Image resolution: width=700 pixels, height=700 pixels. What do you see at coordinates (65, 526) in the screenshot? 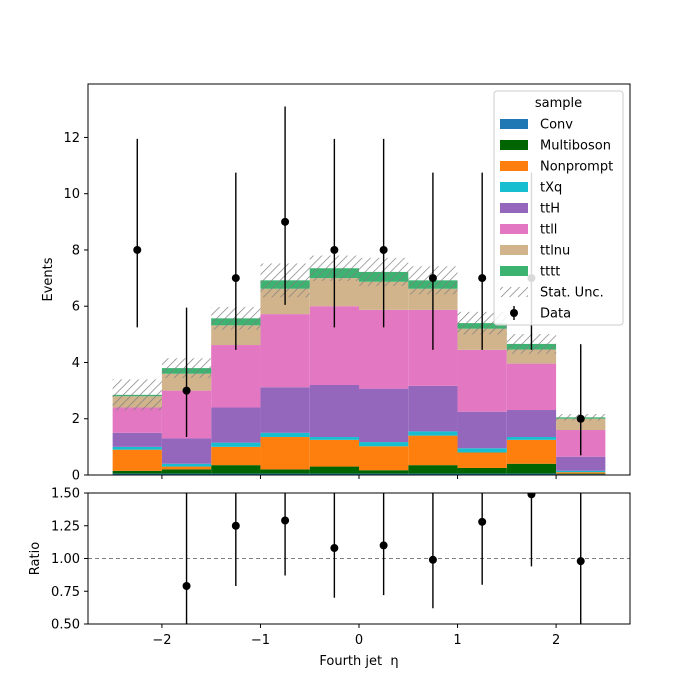
I see `ratio-y-tick-label: 1.25` at bounding box center [65, 526].